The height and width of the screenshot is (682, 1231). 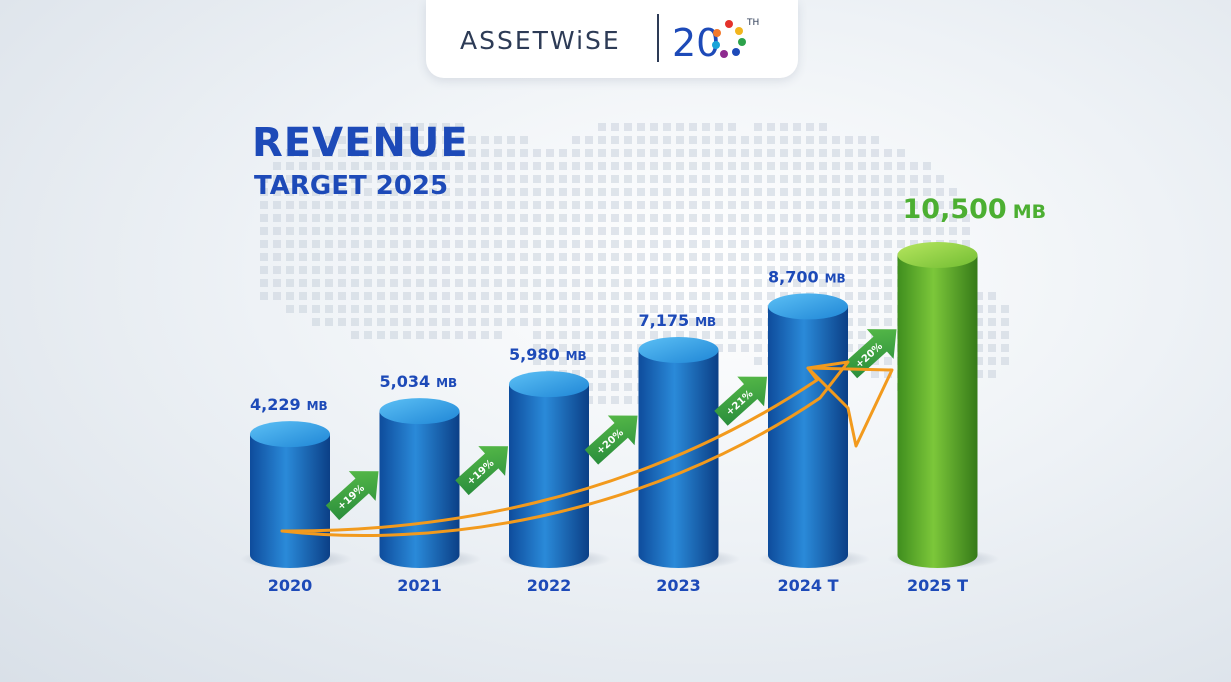 I want to click on logo-card: ASSETWiSE 20 TH, so click(x=612, y=39).